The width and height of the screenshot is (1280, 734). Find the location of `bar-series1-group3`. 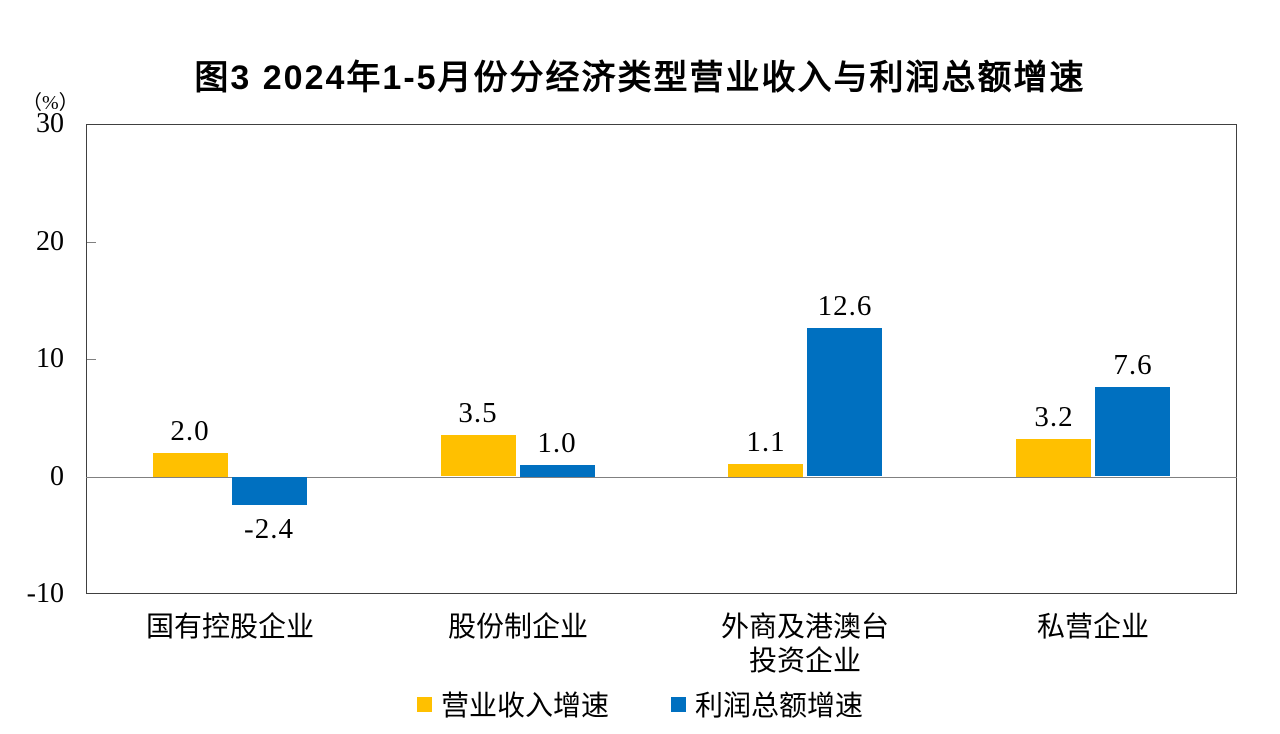

bar-series1-group3 is located at coordinates (765, 470).